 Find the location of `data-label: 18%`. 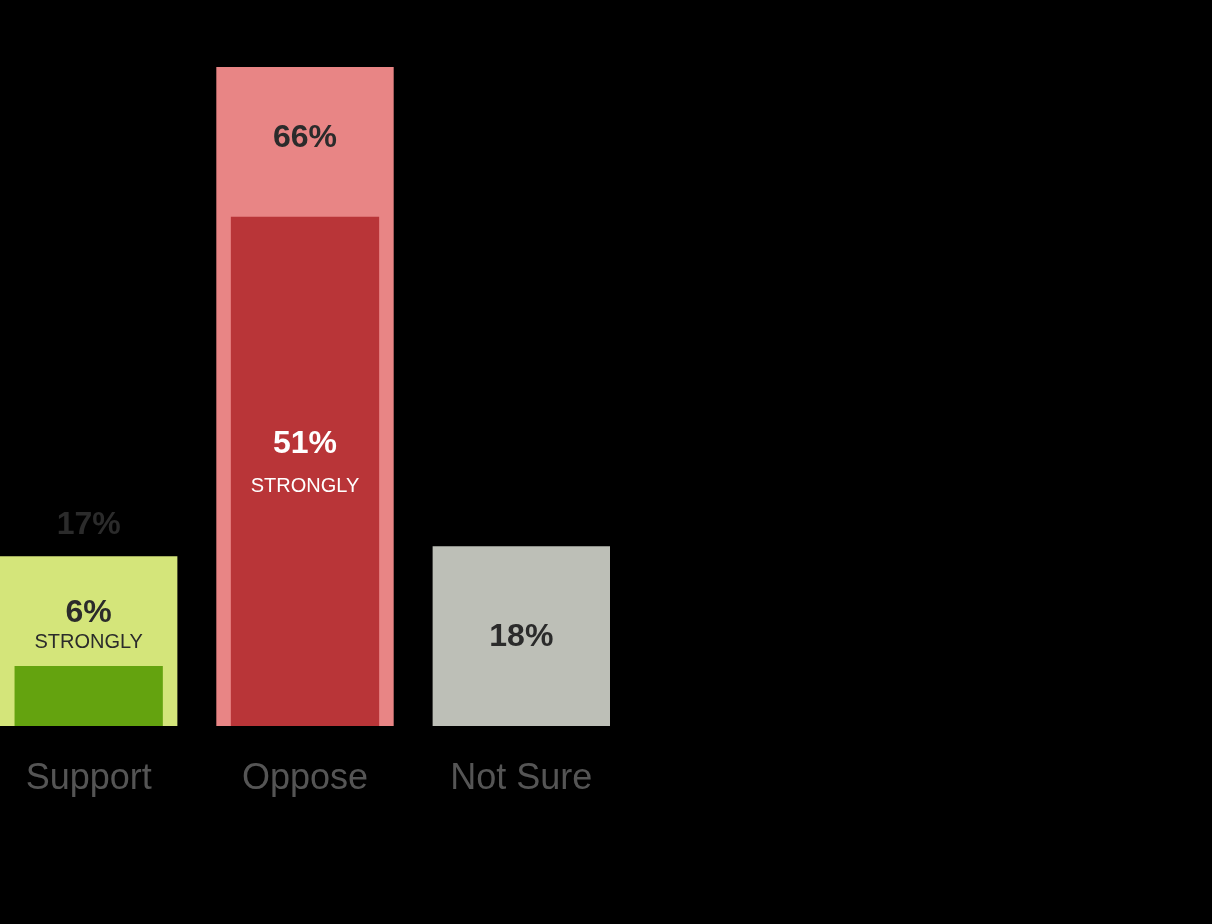

data-label: 18% is located at coordinates (521, 635).